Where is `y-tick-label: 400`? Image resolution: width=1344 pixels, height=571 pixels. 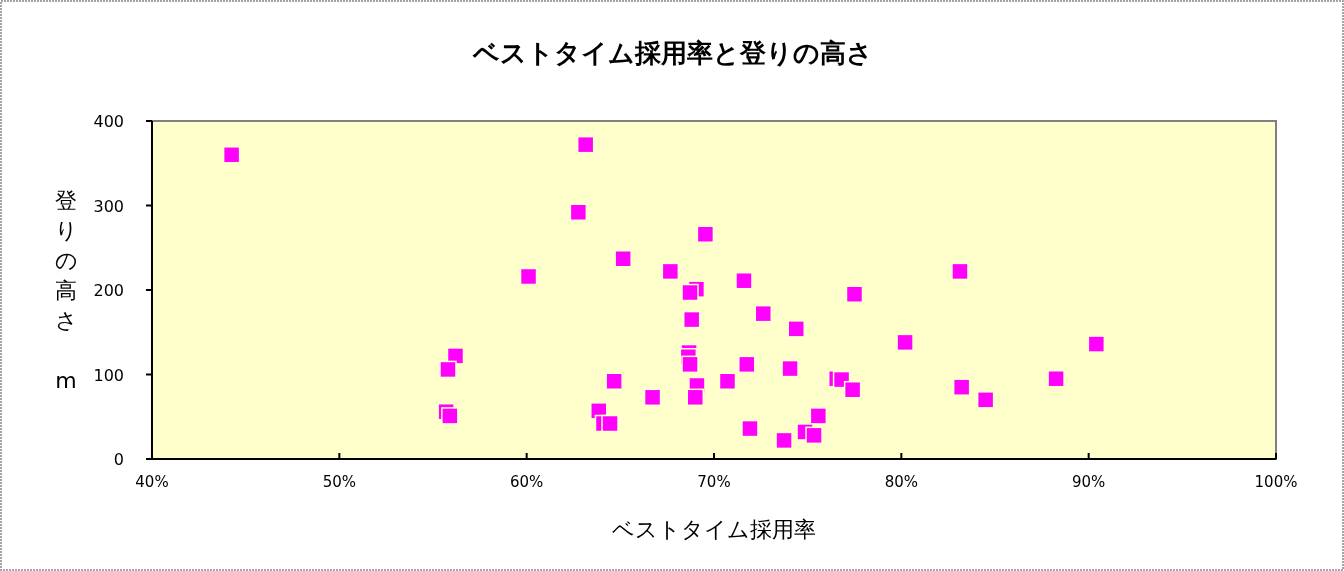 y-tick-label: 400 is located at coordinates (108, 121).